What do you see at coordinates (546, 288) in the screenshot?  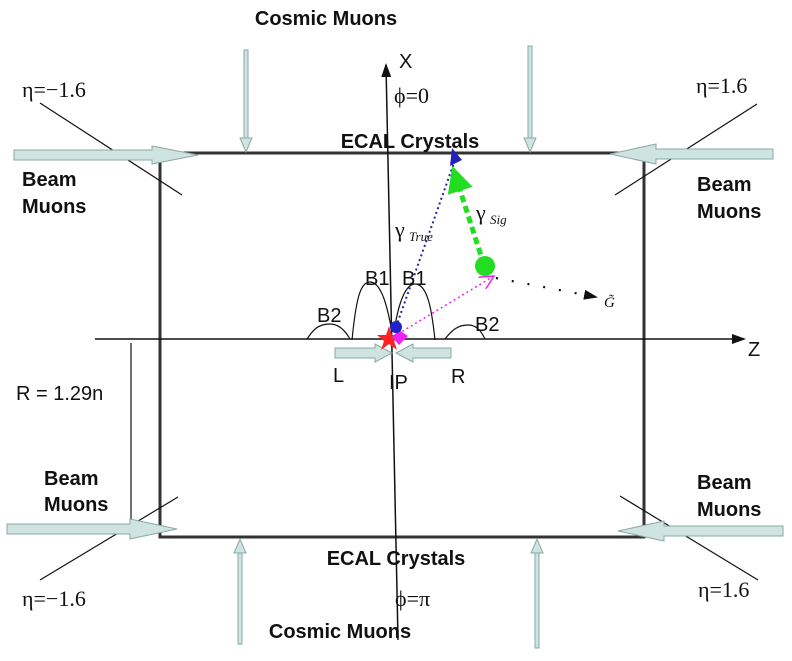 I see `gravitino-line` at bounding box center [546, 288].